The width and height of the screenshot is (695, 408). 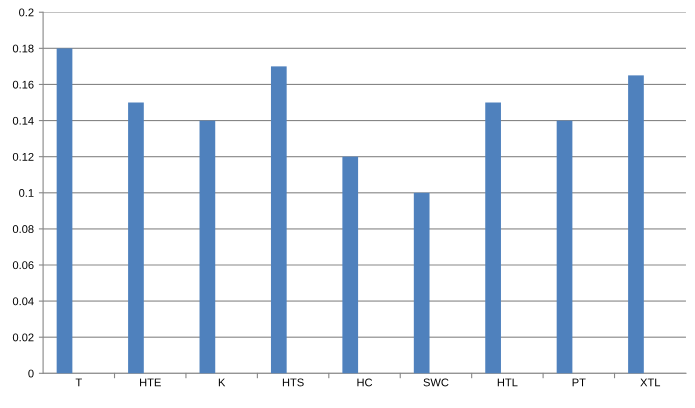 I want to click on x-tick-label: PT, so click(x=579, y=382).